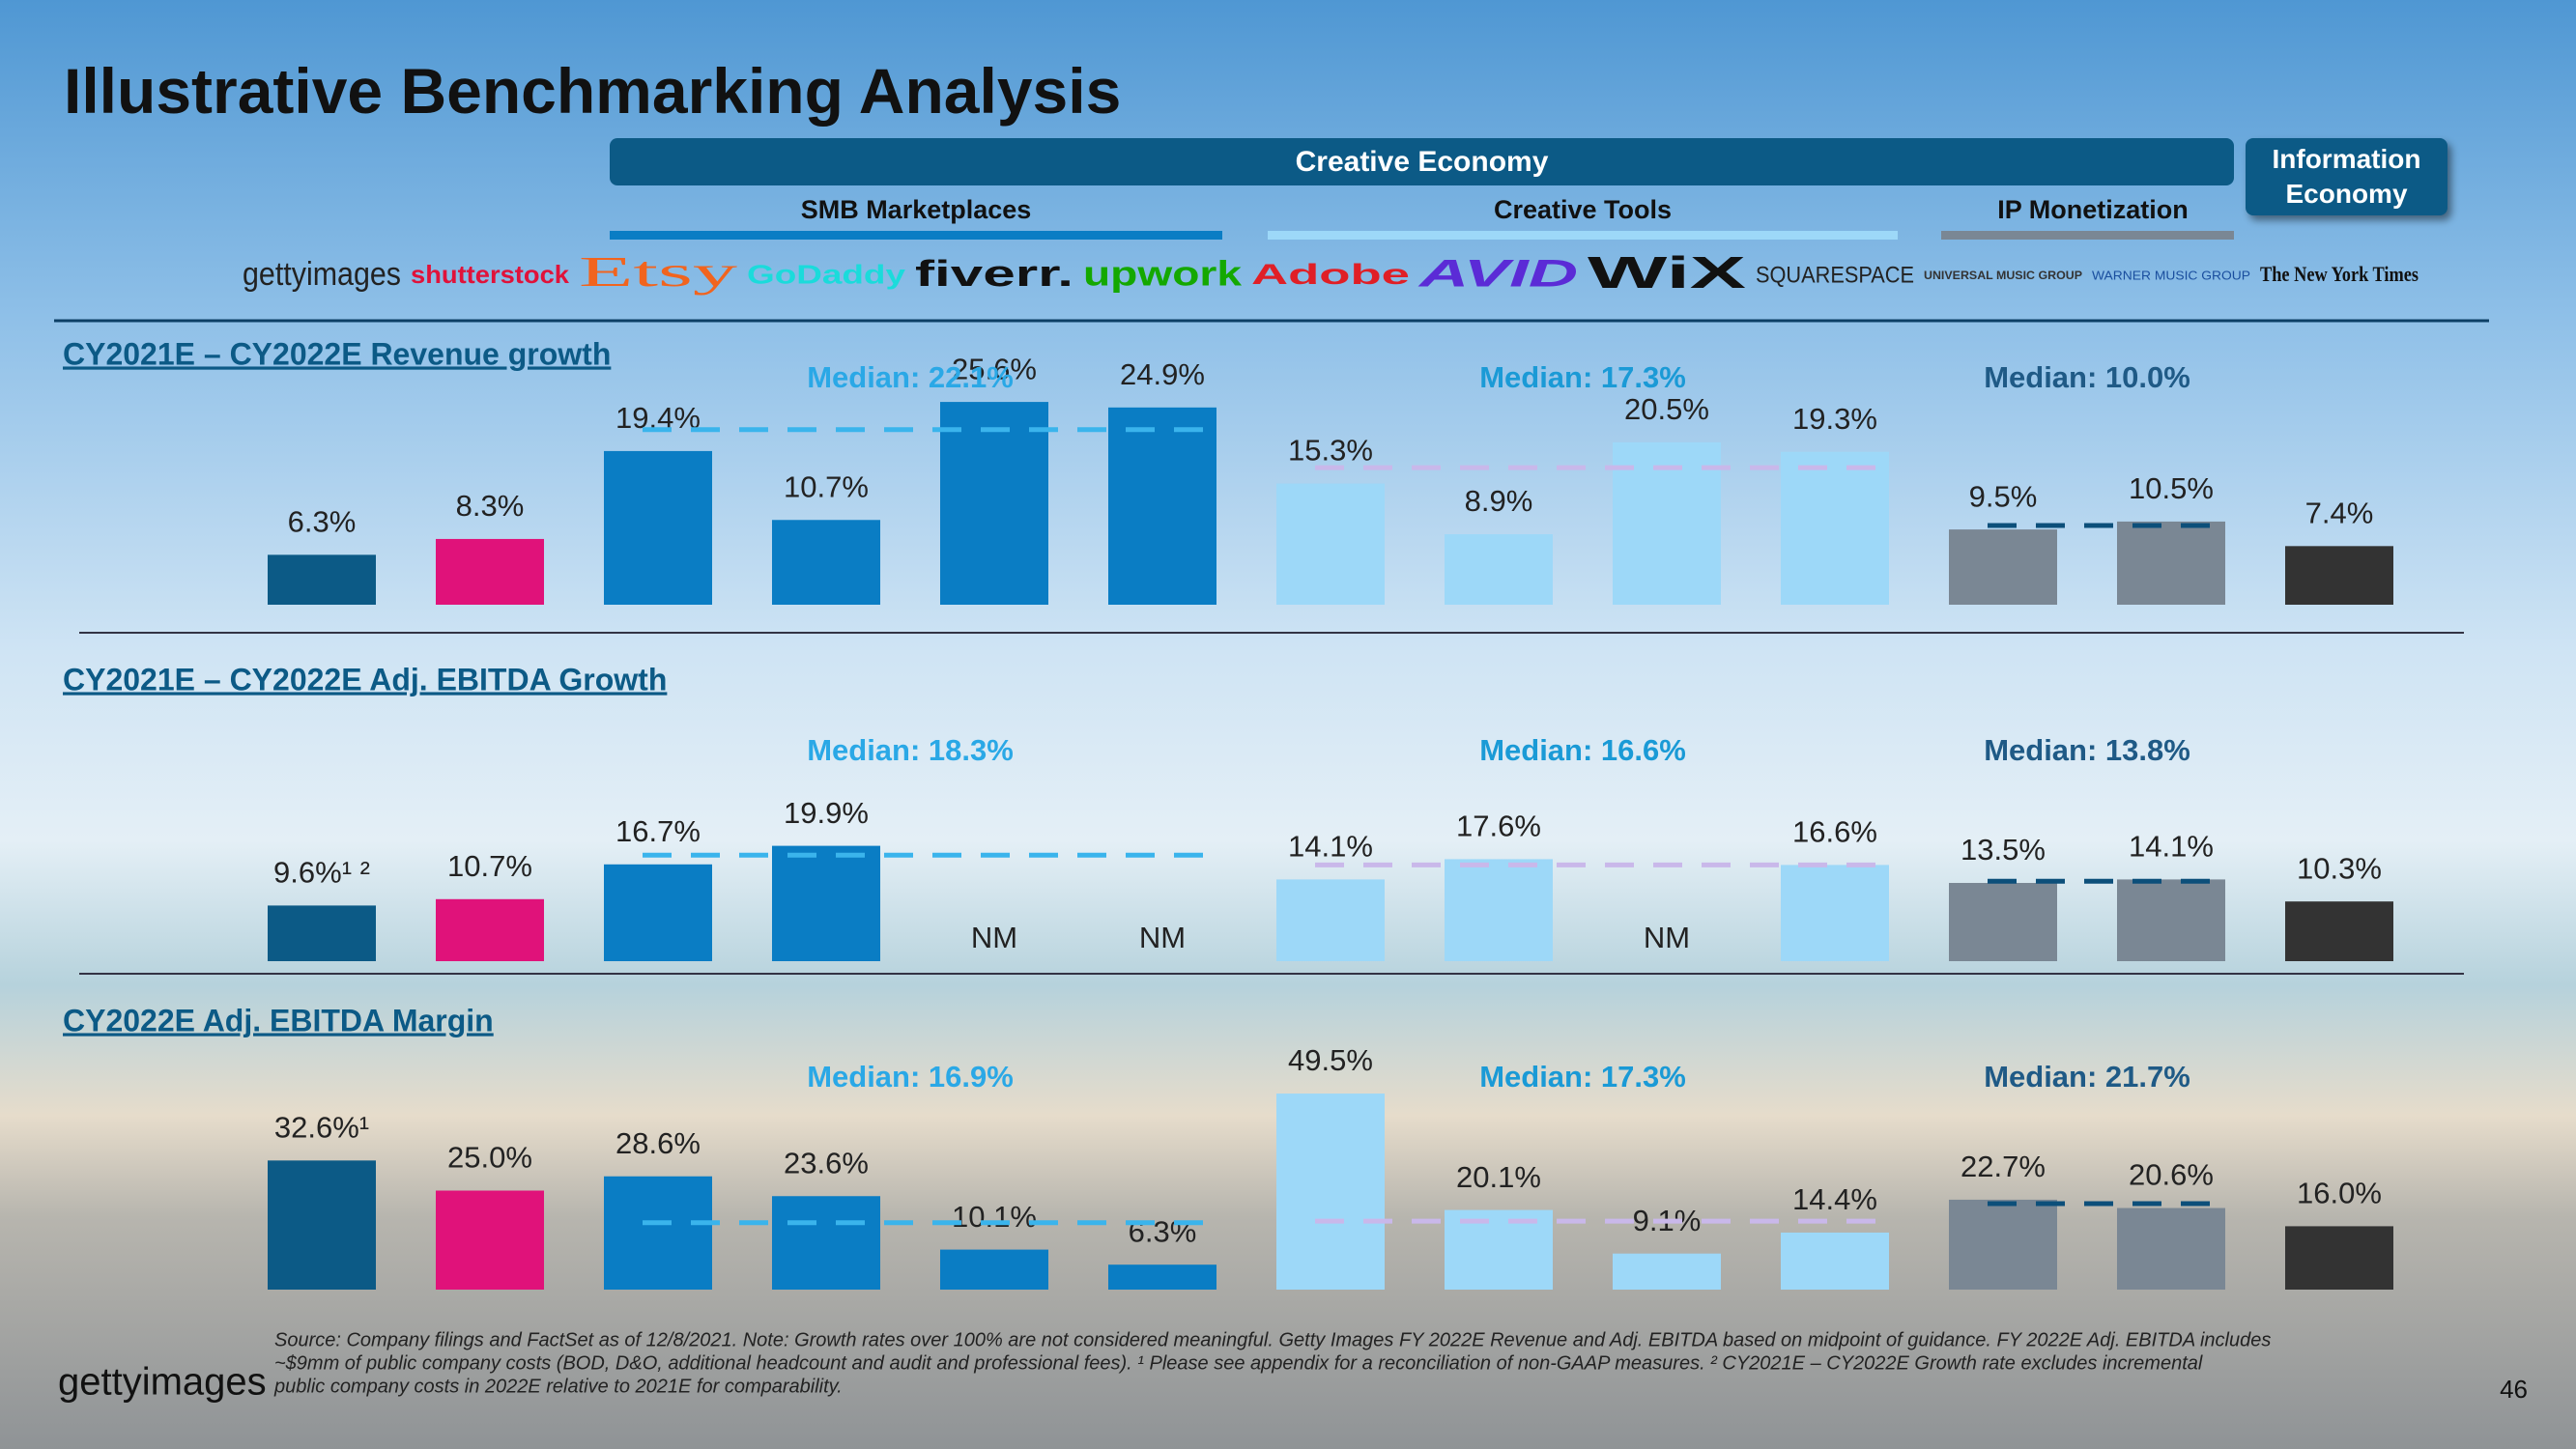 The width and height of the screenshot is (2576, 1449). Describe the element at coordinates (1499, 1177) in the screenshot. I see `value-label: 20.1%` at that location.